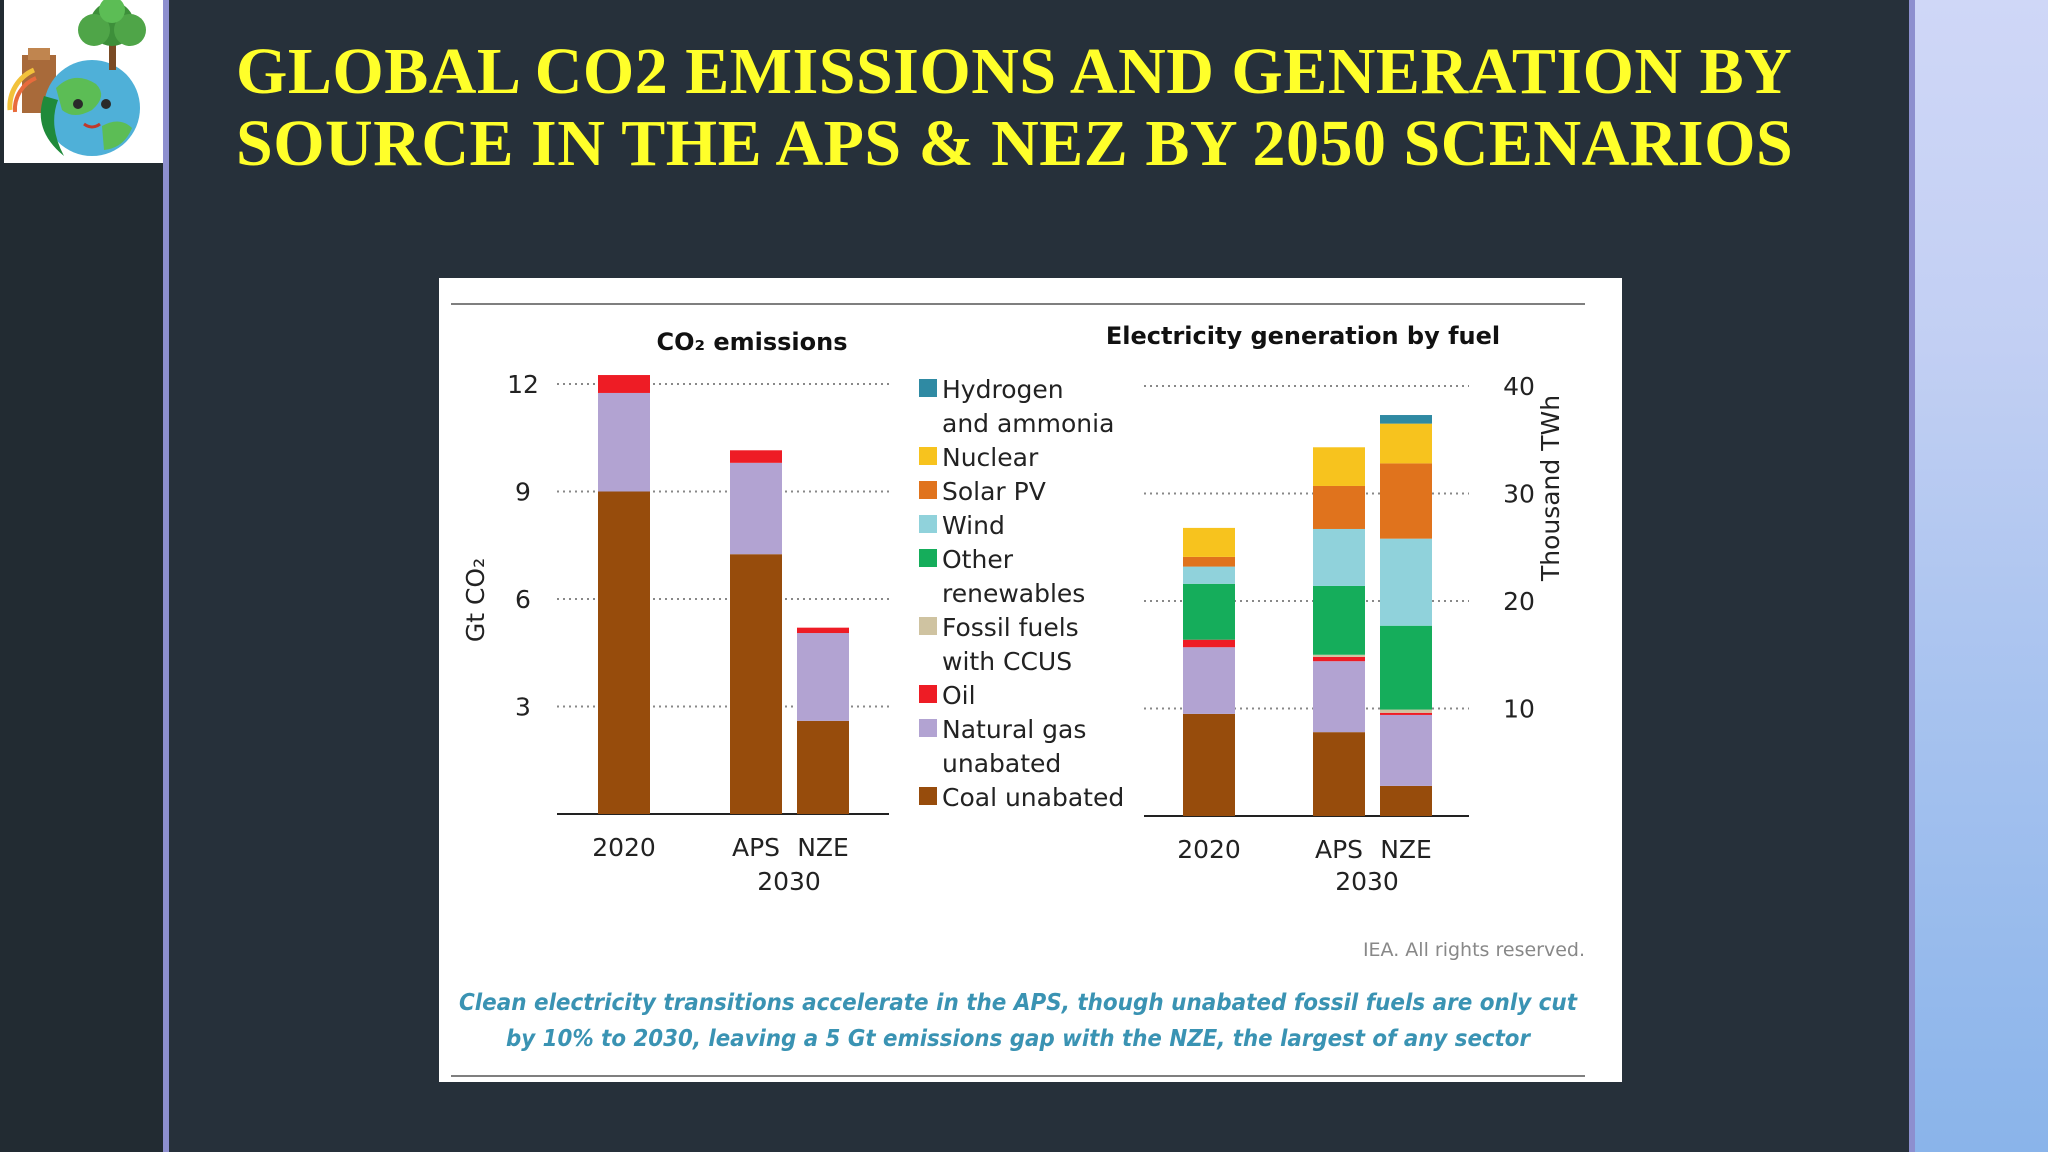 Image resolution: width=2048 pixels, height=1152 pixels. What do you see at coordinates (1519, 709) in the screenshot?
I see `y-tick-label: 10` at bounding box center [1519, 709].